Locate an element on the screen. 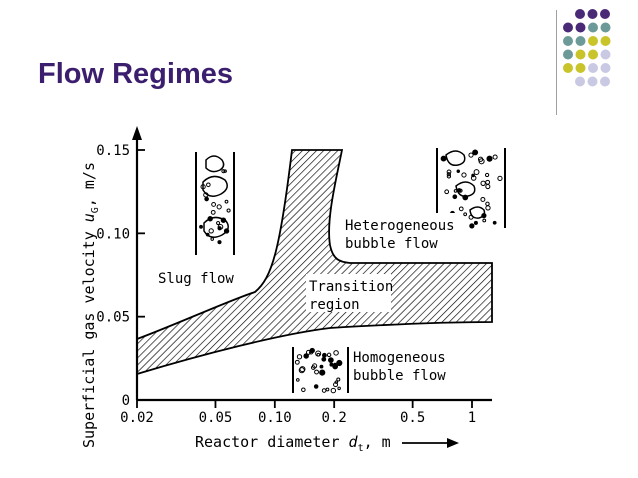 This screenshot has width=638, height=478. x-tick-label: 0.10 is located at coordinates (275, 418).